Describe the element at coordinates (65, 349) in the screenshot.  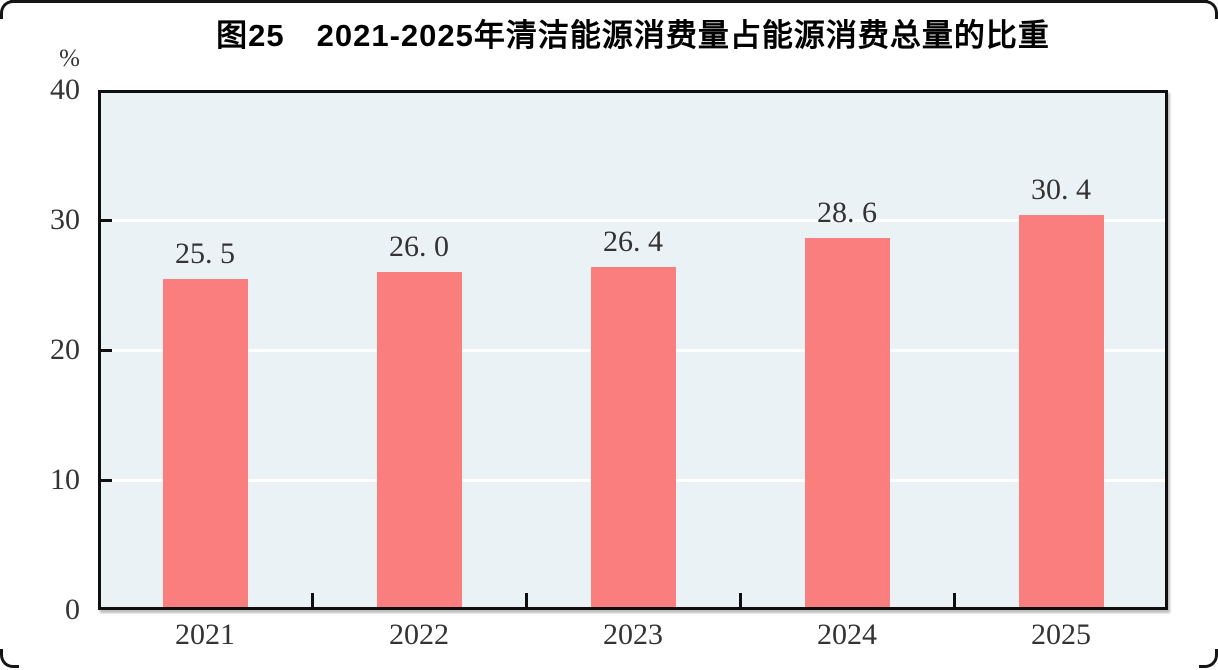
I see `y-axis-label-20: 20` at that location.